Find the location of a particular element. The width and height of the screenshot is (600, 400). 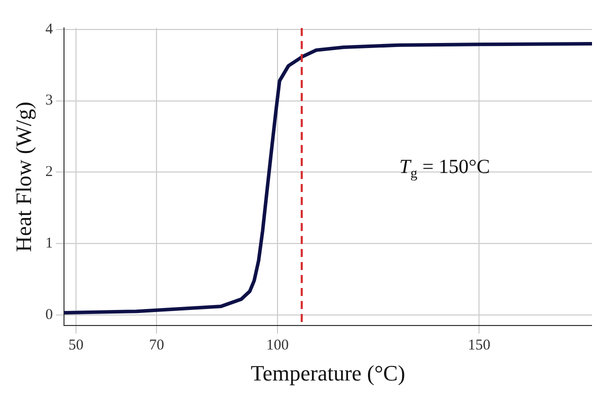

x-tick-label: 50 is located at coordinates (76, 346).